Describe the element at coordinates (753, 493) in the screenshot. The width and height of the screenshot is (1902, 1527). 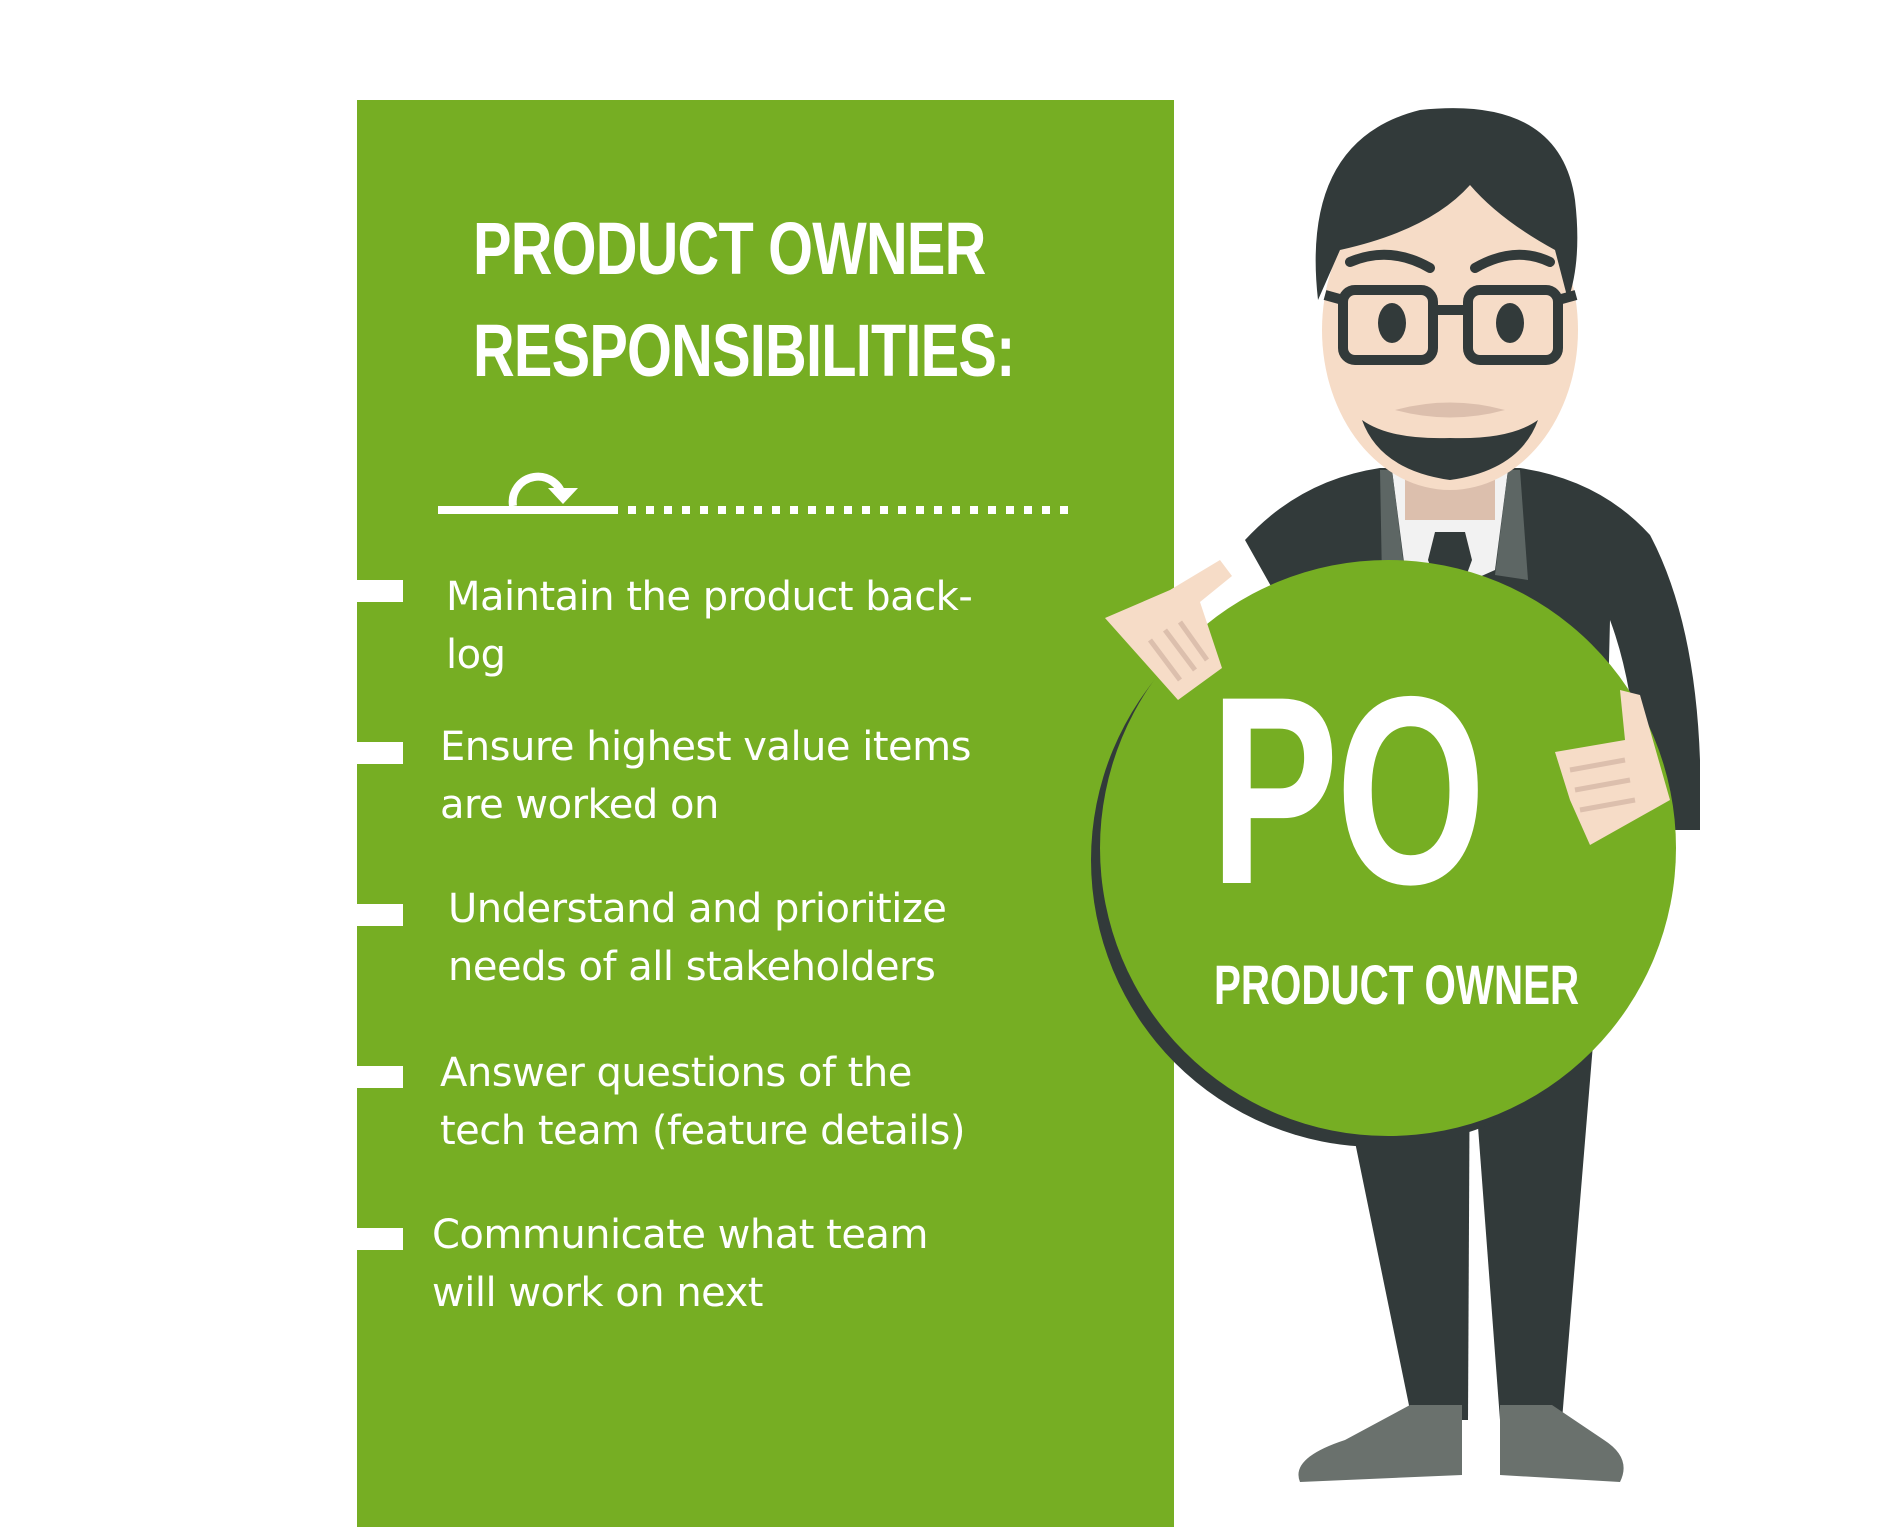
I see `cycle-divider` at that location.